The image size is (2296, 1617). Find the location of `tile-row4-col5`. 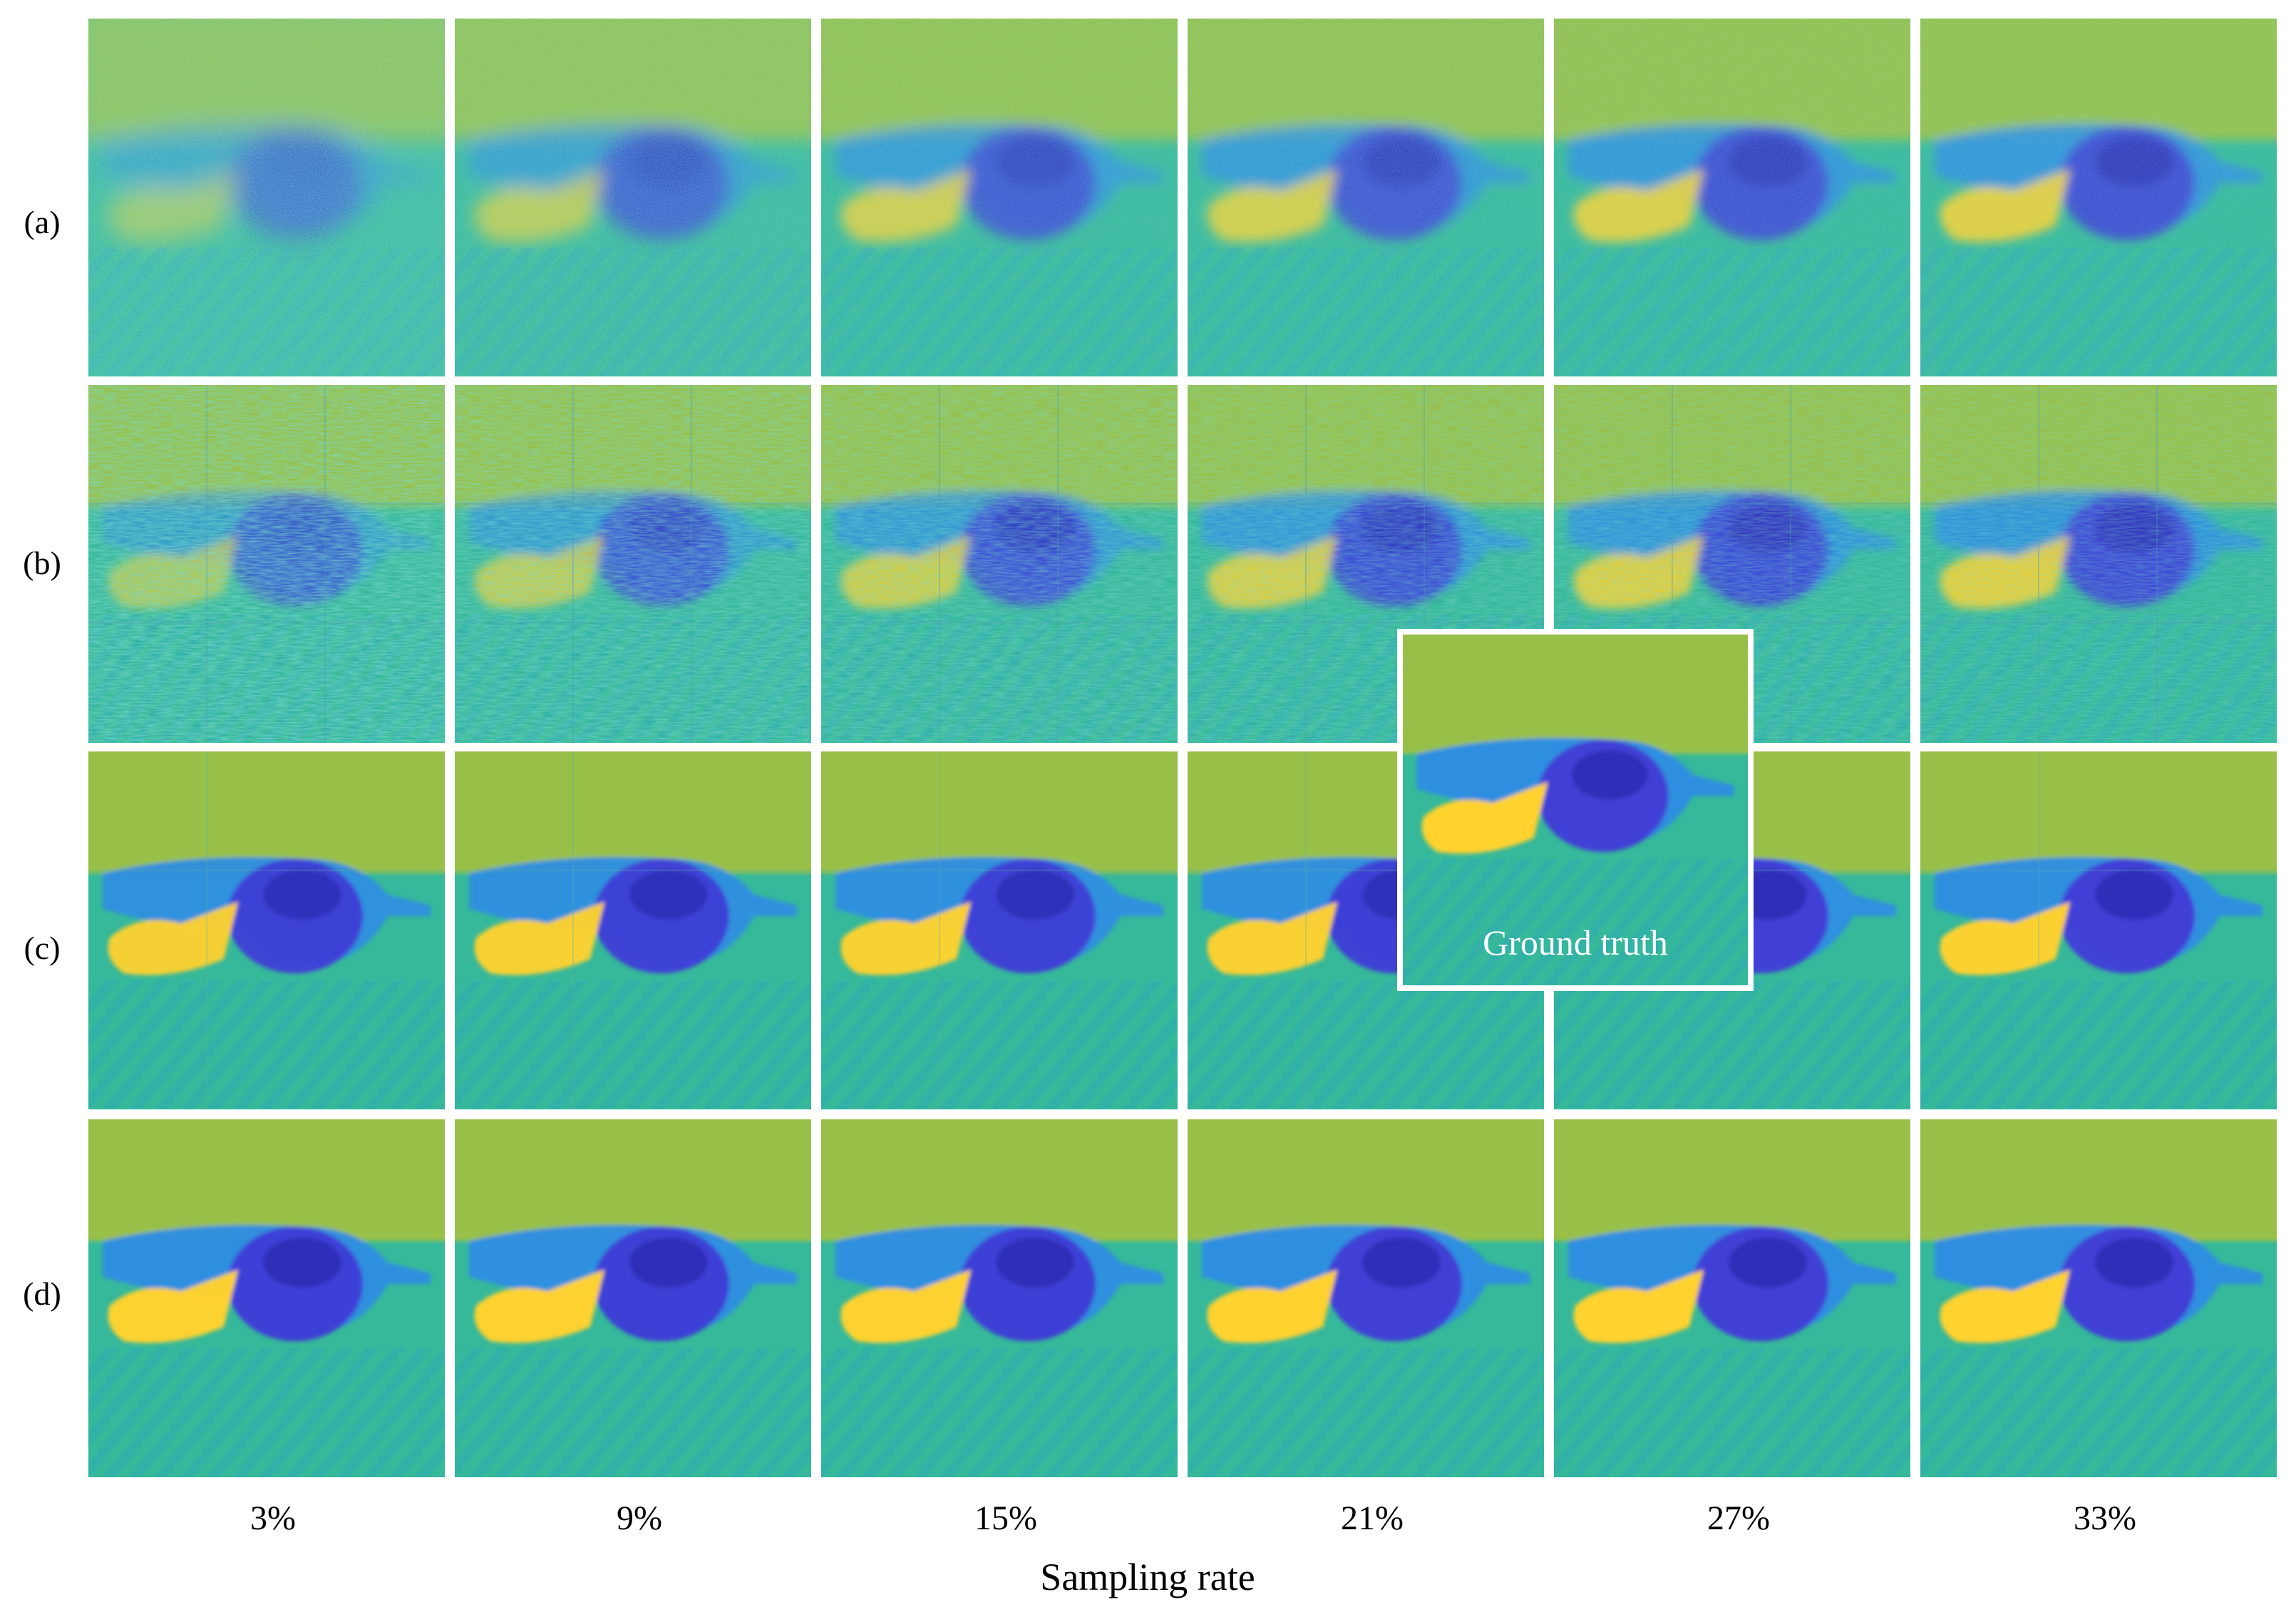

tile-row4-col5 is located at coordinates (1732, 1298).